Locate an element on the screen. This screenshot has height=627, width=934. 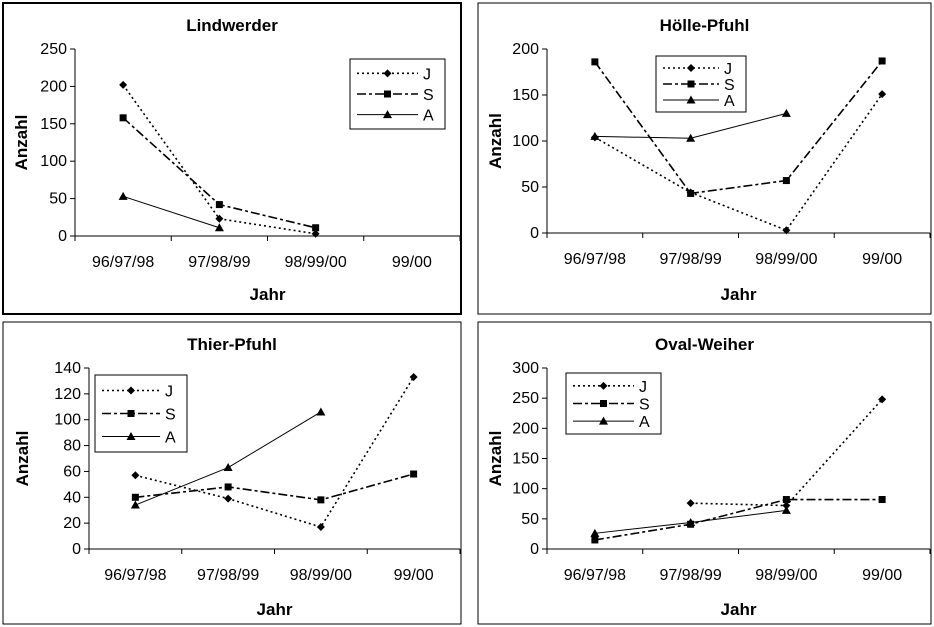
series-line-A is located at coordinates (171, 212).